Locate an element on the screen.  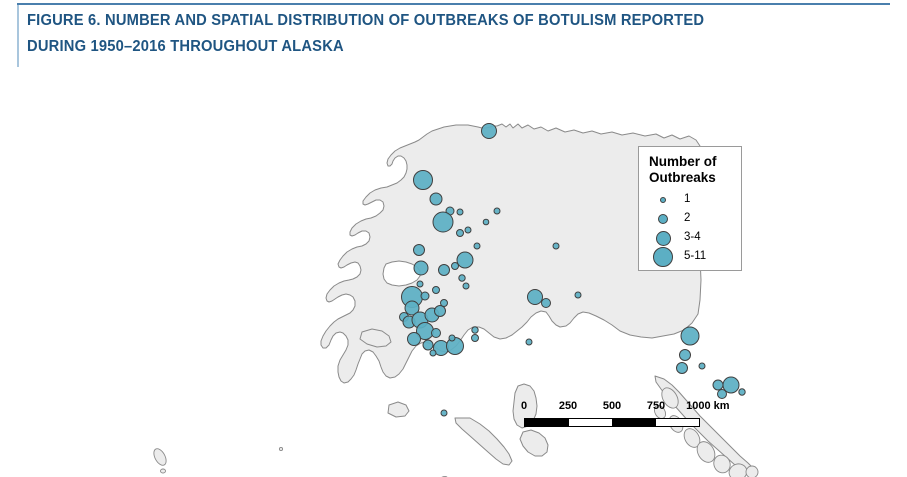
seward-peninsula-notch is located at coordinates (401, 273).